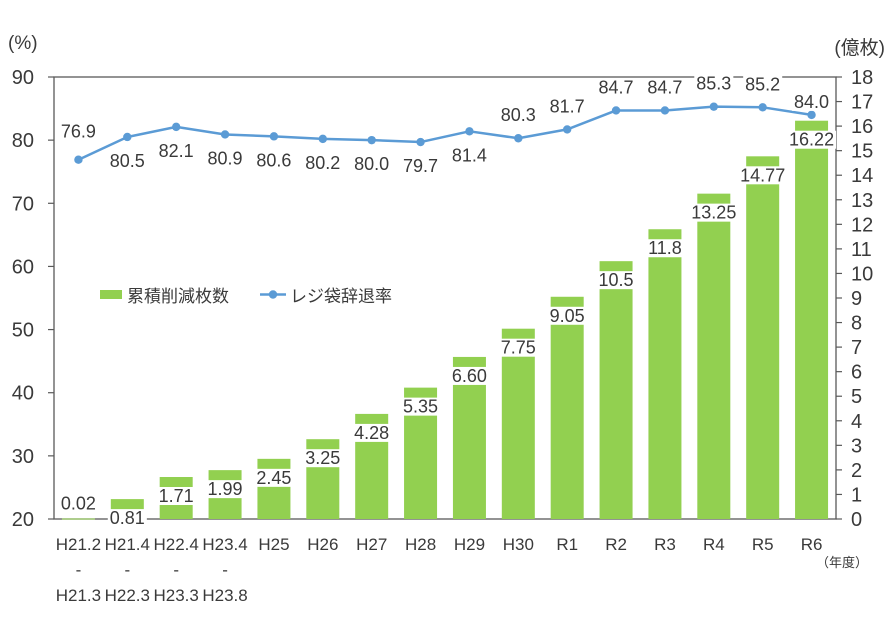 This screenshot has width=890, height=617. Describe the element at coordinates (23, 394) in the screenshot. I see `left-axis-tick-label: 40` at that location.